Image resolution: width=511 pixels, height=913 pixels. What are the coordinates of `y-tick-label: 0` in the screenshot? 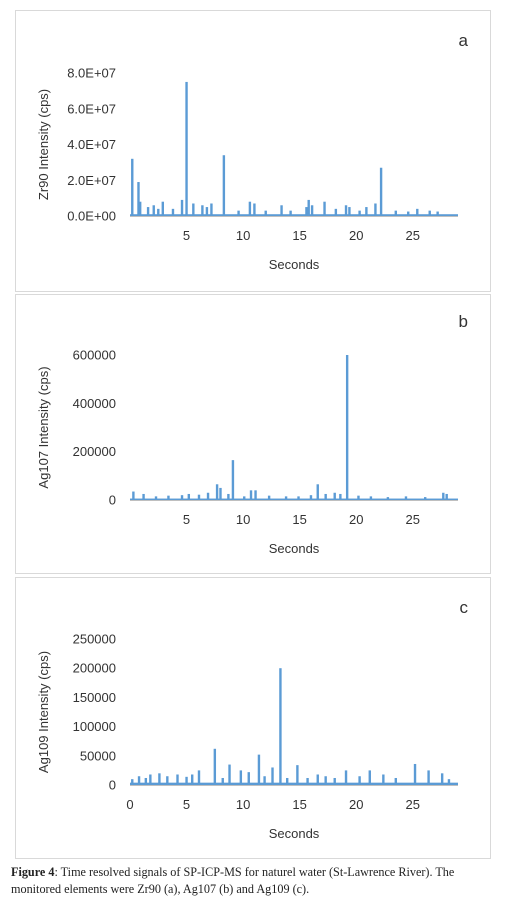 It's located at (112, 785).